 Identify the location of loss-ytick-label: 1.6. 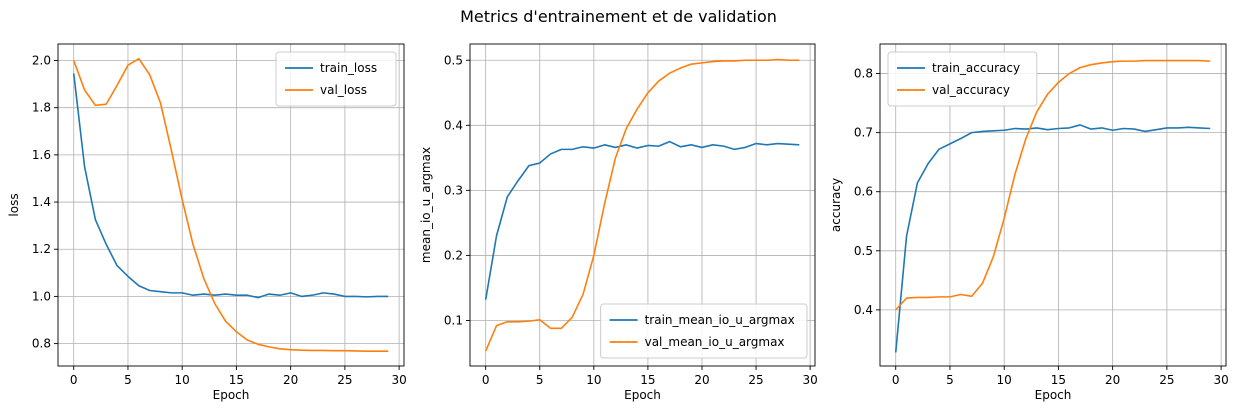
(41, 155).